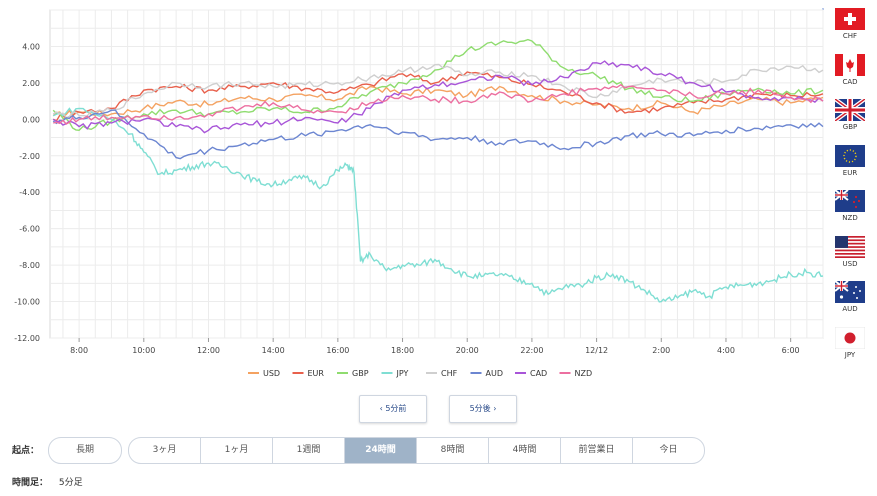 The image size is (877, 496). I want to click on legend-label-nzd: NZD, so click(584, 373).